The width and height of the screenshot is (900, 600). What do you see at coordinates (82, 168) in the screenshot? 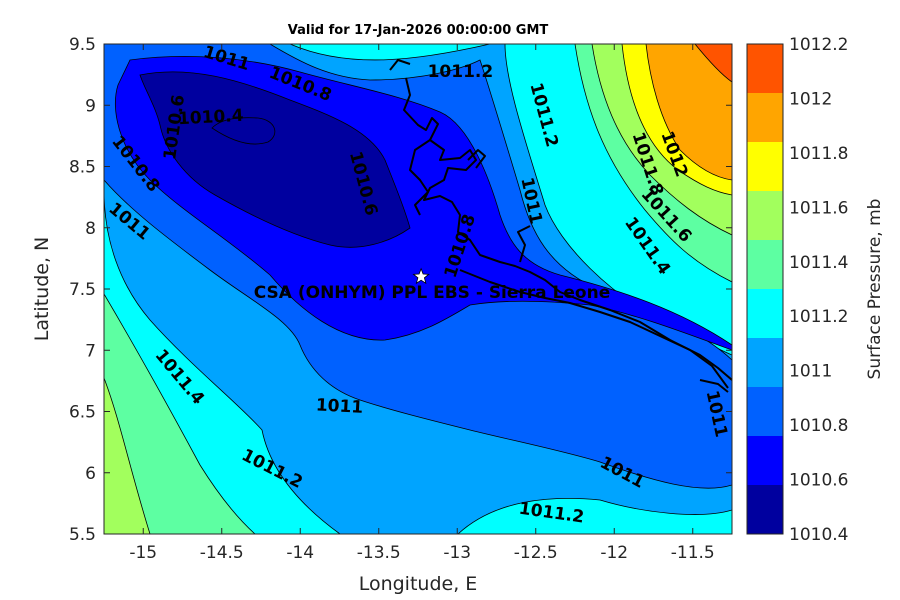
I see `y-tick-label: 8.5` at bounding box center [82, 168].